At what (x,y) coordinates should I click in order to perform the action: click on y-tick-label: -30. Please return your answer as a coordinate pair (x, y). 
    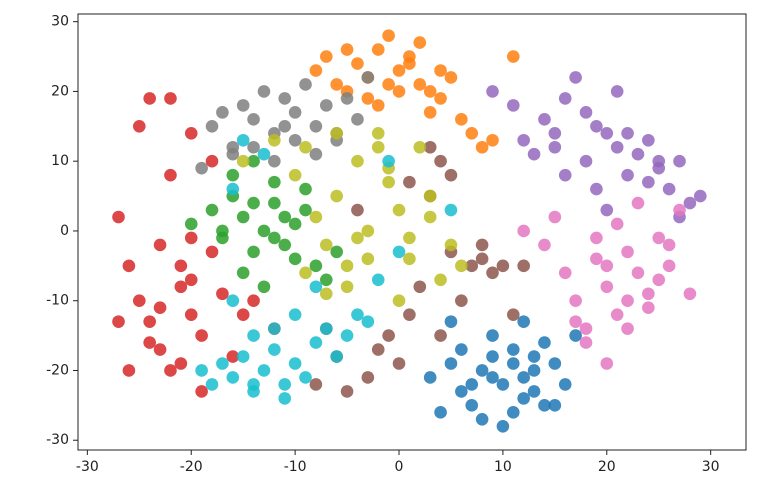
    Looking at the image, I should click on (57, 440).